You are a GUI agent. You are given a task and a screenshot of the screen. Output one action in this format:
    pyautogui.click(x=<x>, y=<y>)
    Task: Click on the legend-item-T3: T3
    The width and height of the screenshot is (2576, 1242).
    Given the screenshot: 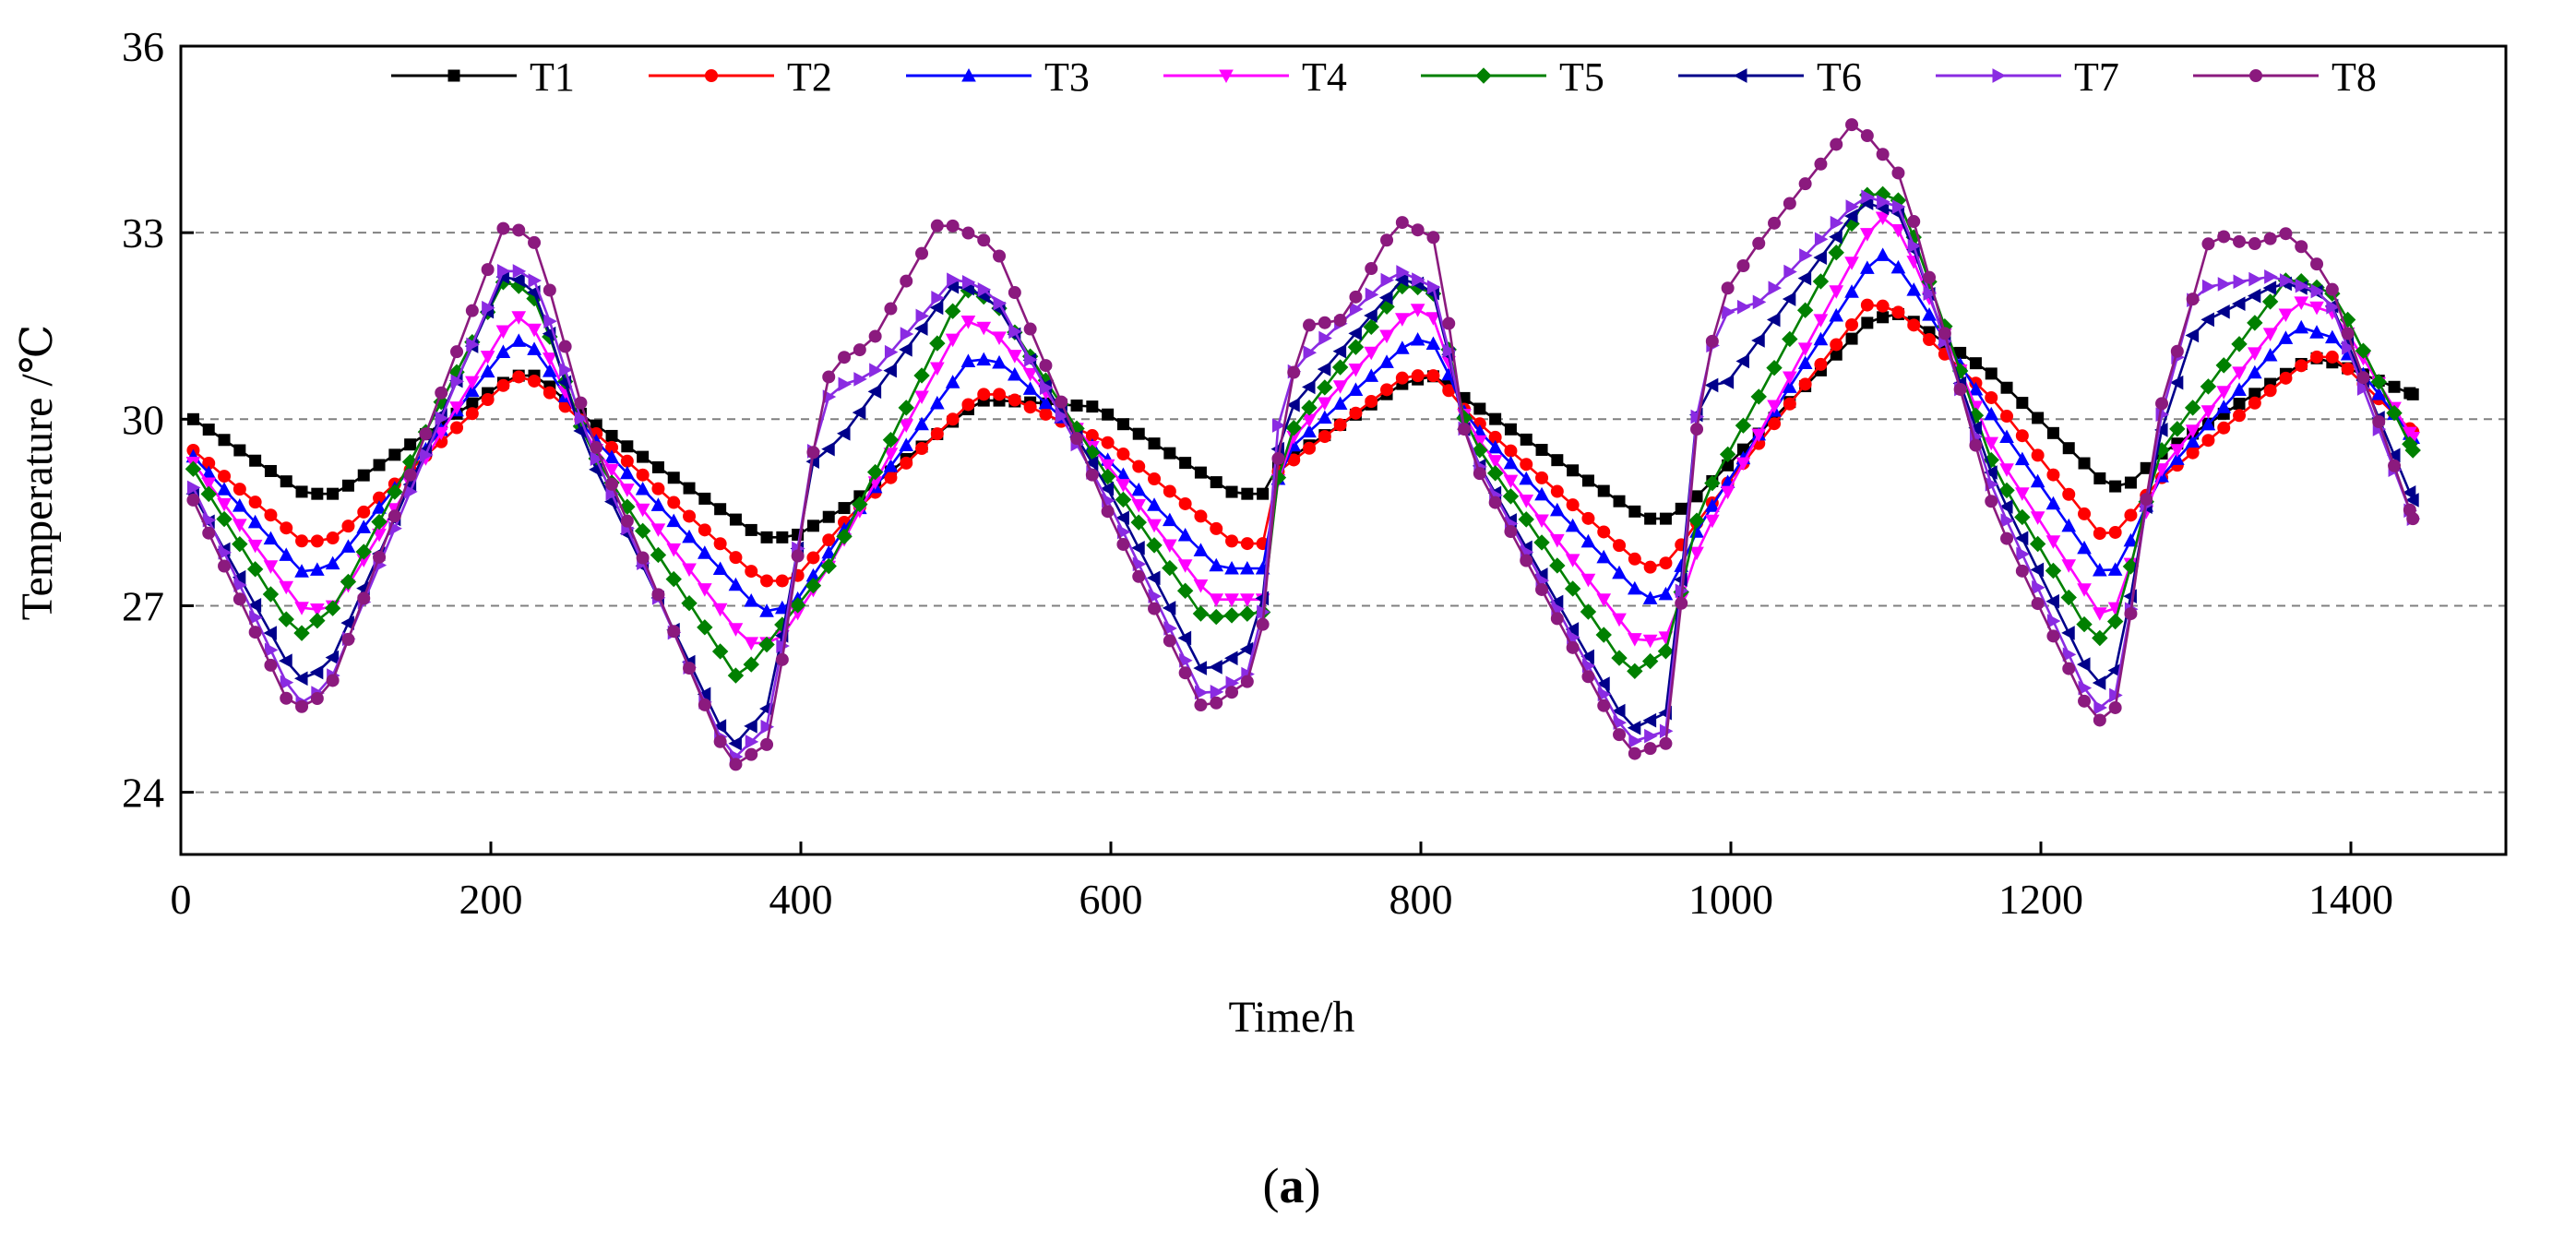 What is the action you would take?
    pyautogui.click(x=998, y=77)
    